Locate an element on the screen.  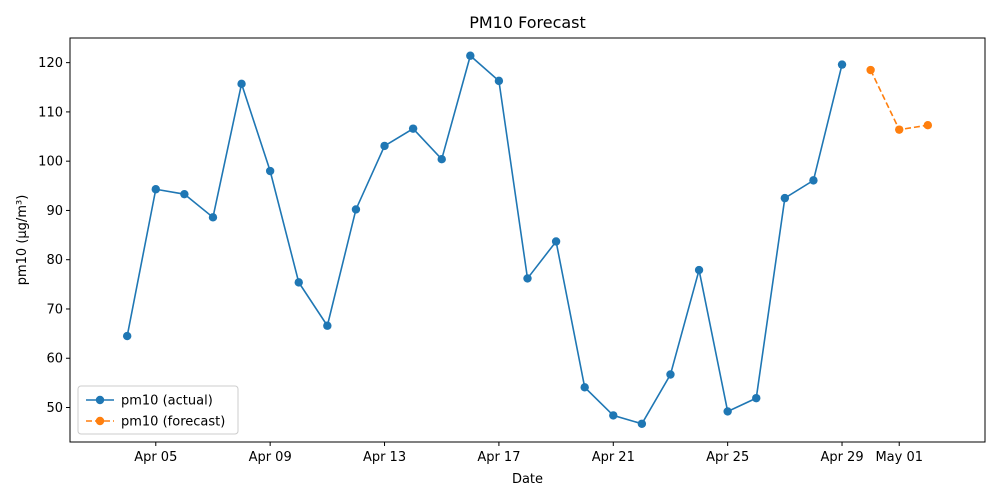
x-tick-label: Apr 05 is located at coordinates (155, 457).